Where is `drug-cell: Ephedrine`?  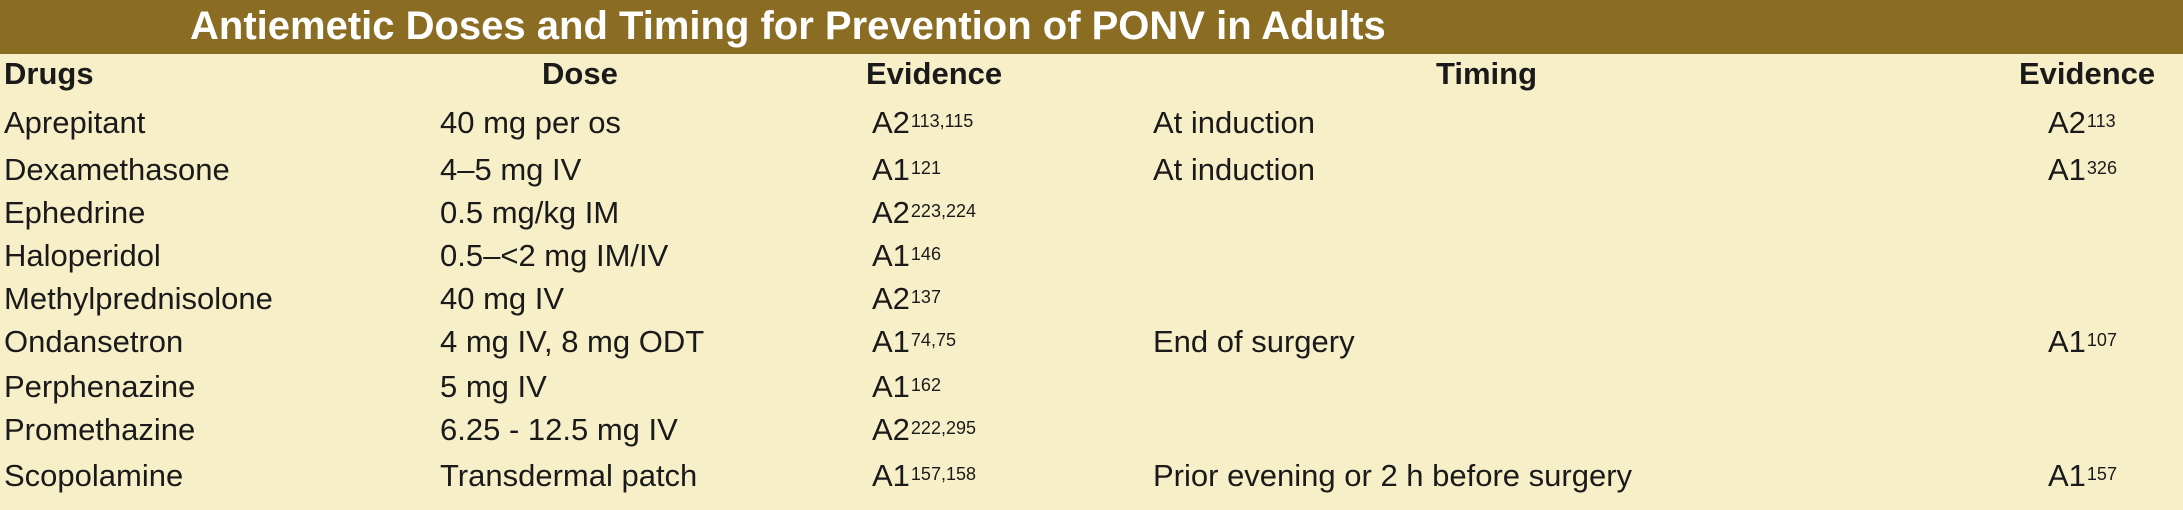 drug-cell: Ephedrine is located at coordinates (74, 213).